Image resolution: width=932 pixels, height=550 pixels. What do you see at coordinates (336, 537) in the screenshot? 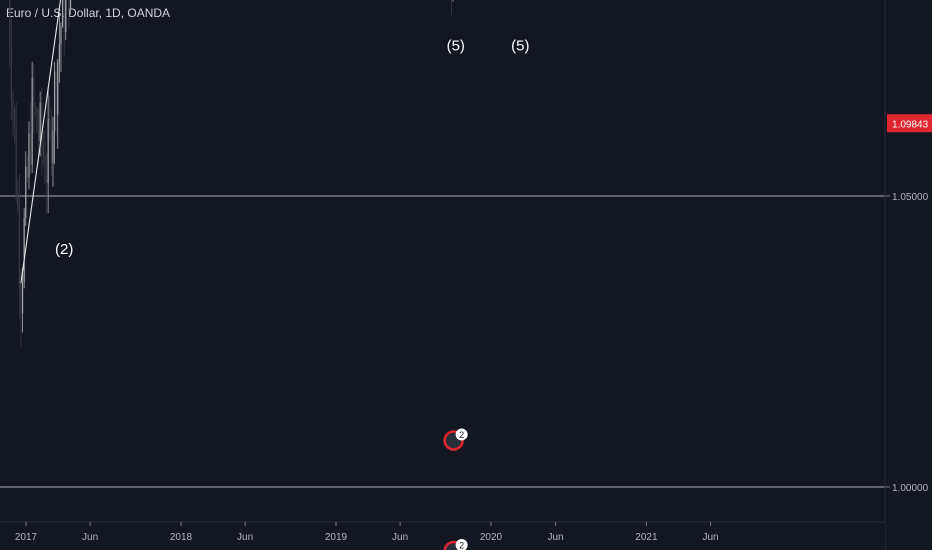
I see `time-tick-label: 2019` at bounding box center [336, 537].